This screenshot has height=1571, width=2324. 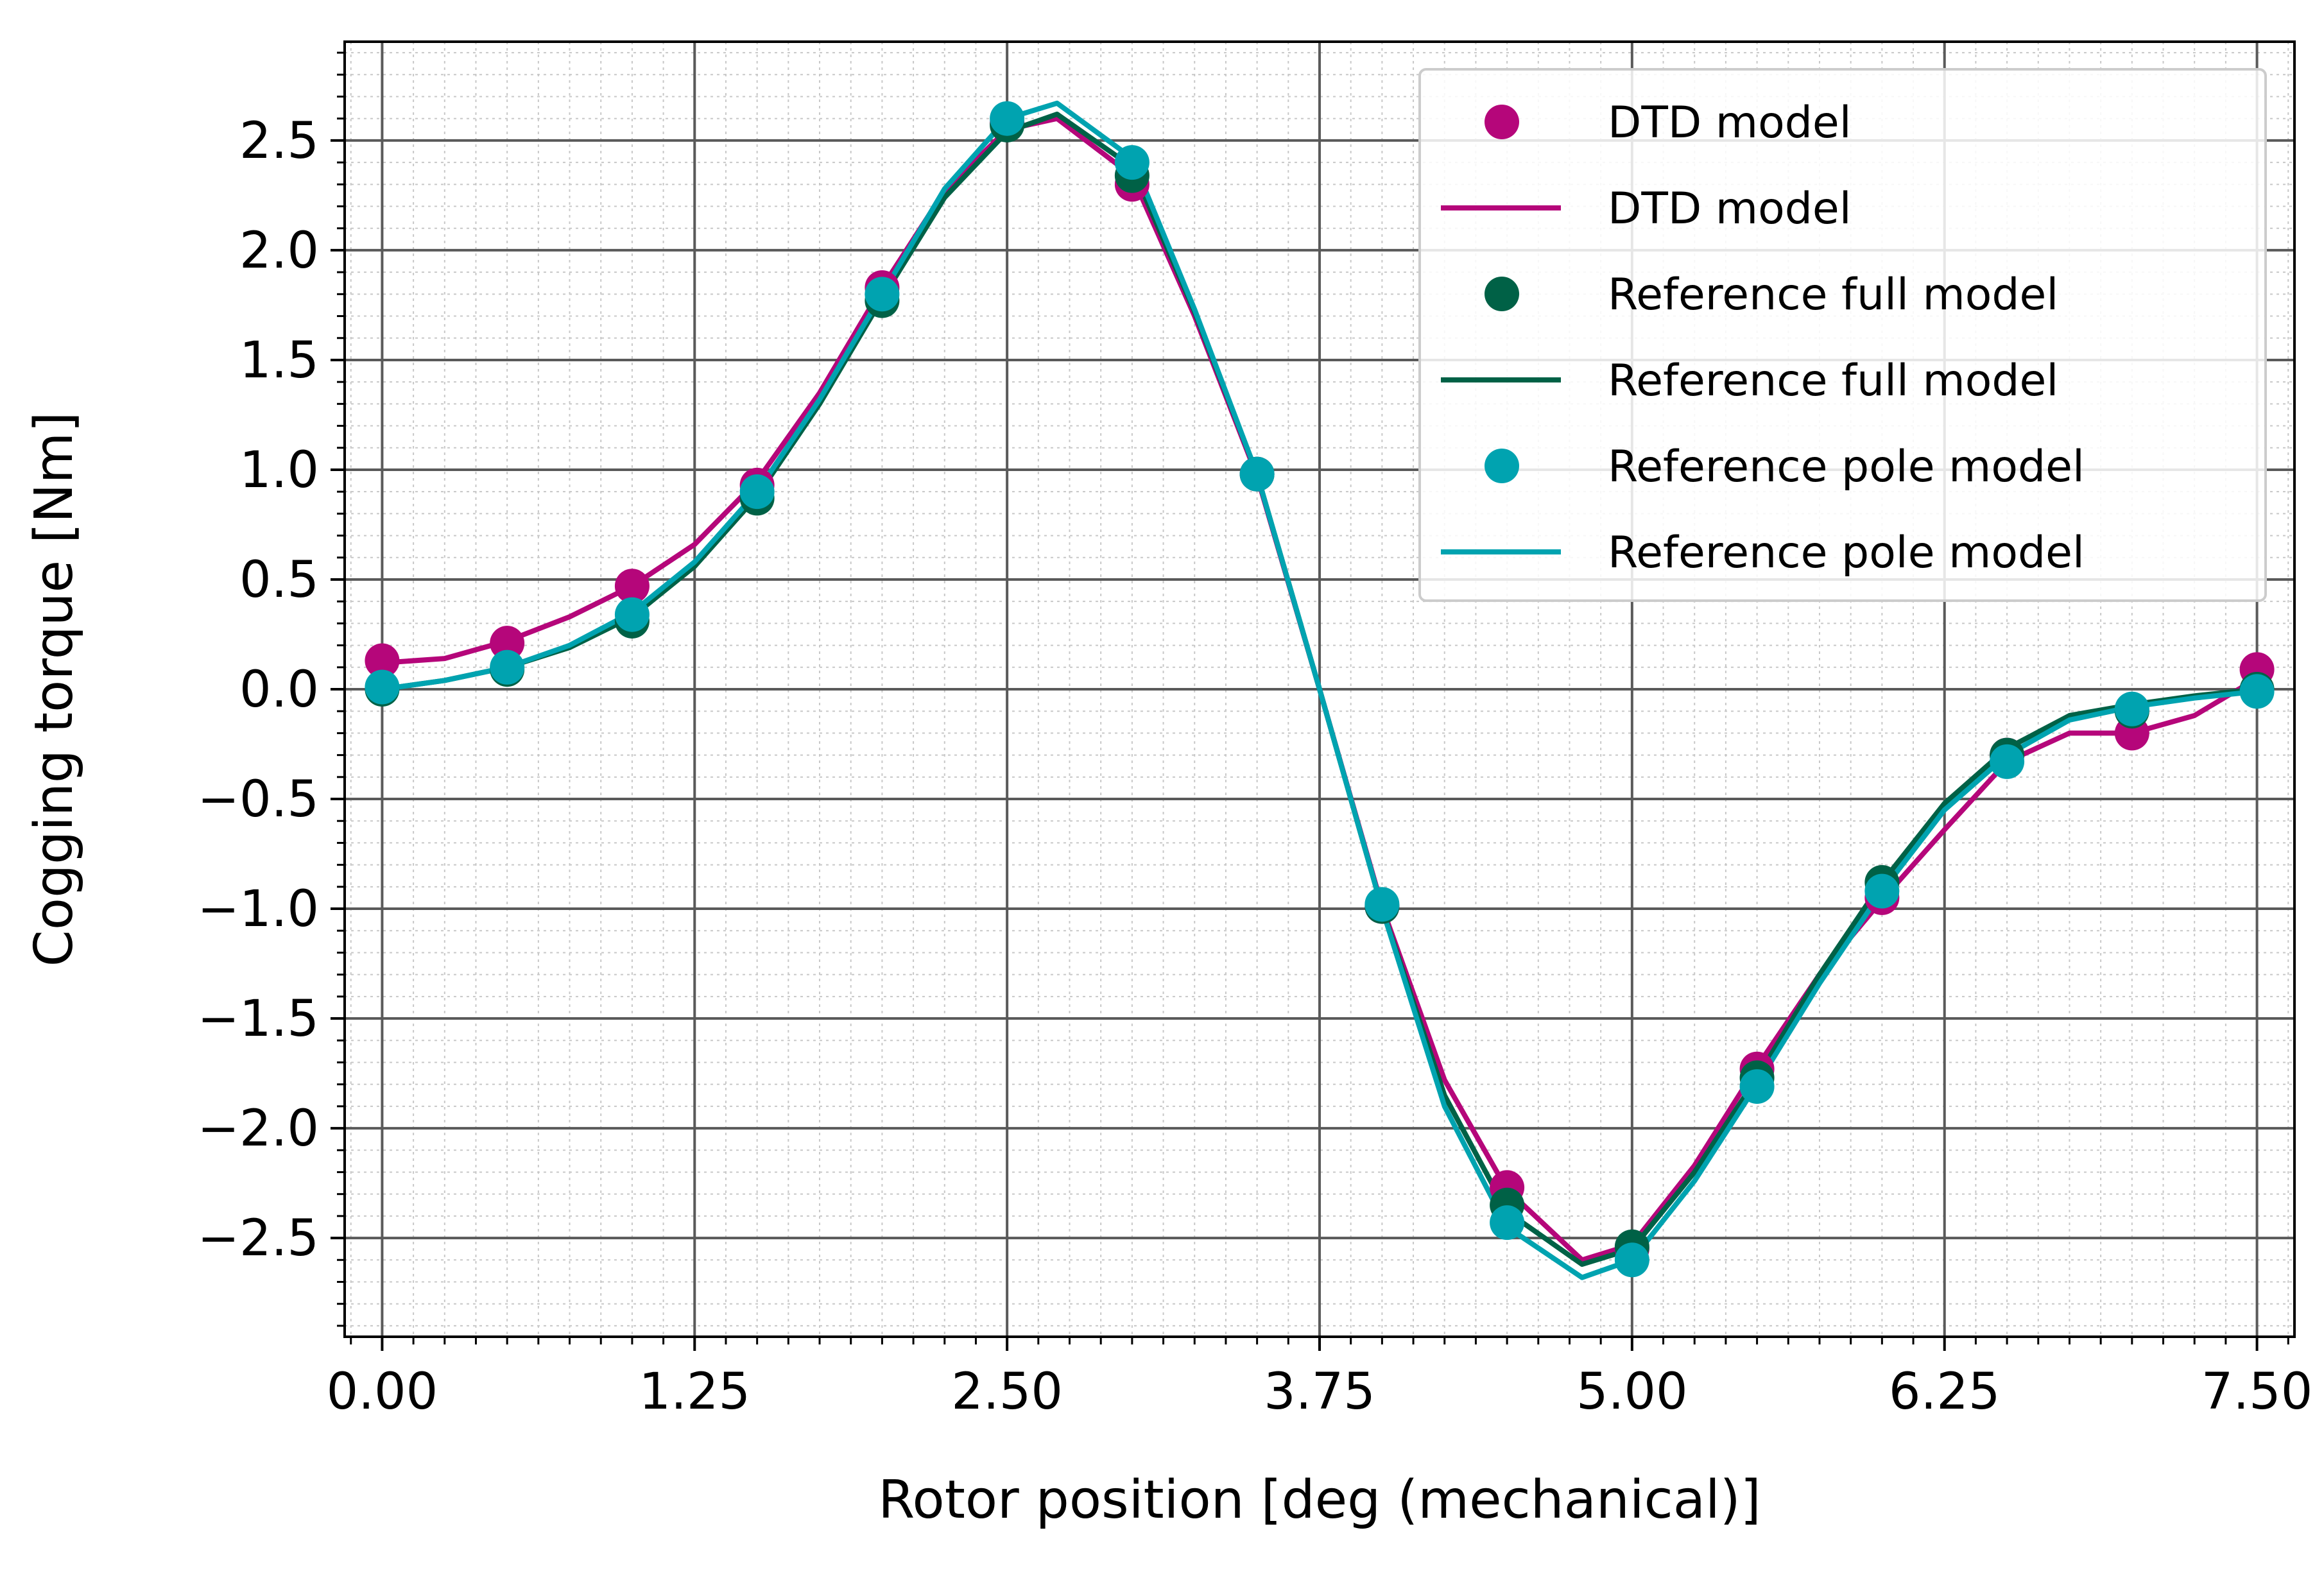 I want to click on x-tick-label: 1.25, so click(x=694, y=1392).